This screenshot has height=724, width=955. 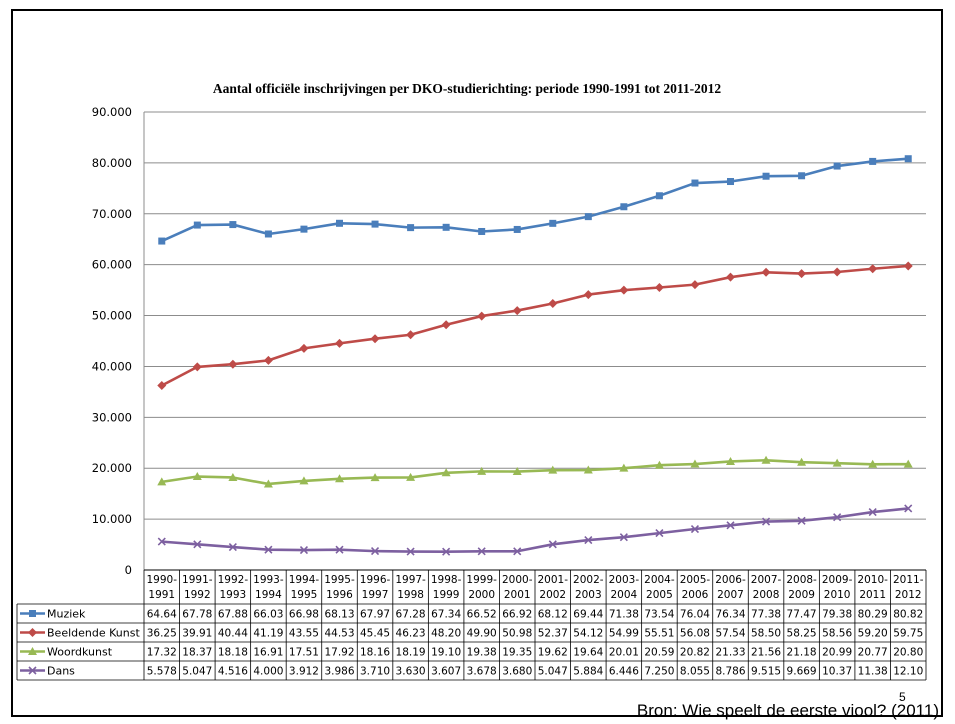 I want to click on x-tick-label: 2008-, so click(x=801, y=580).